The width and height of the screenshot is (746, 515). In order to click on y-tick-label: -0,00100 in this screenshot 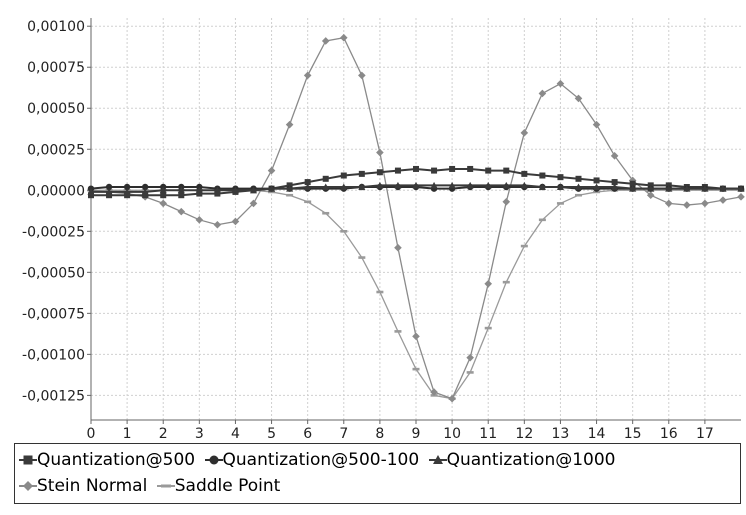, I will do `click(53, 355)`.